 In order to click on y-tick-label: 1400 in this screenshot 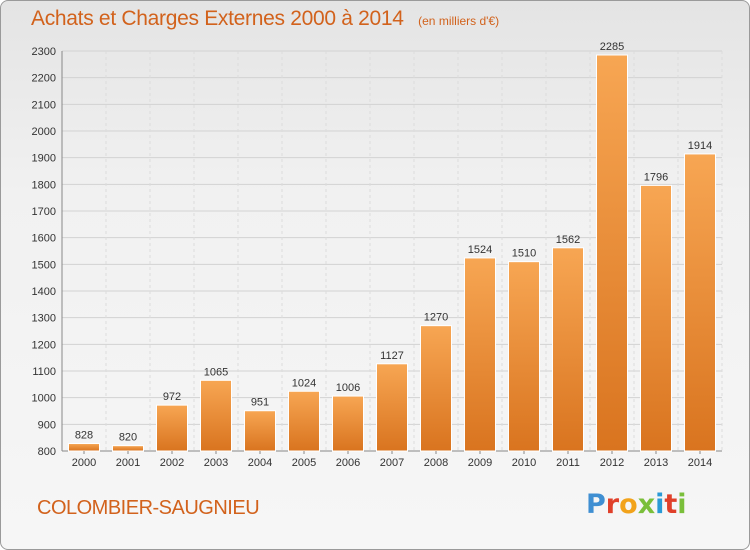, I will do `click(44, 292)`.